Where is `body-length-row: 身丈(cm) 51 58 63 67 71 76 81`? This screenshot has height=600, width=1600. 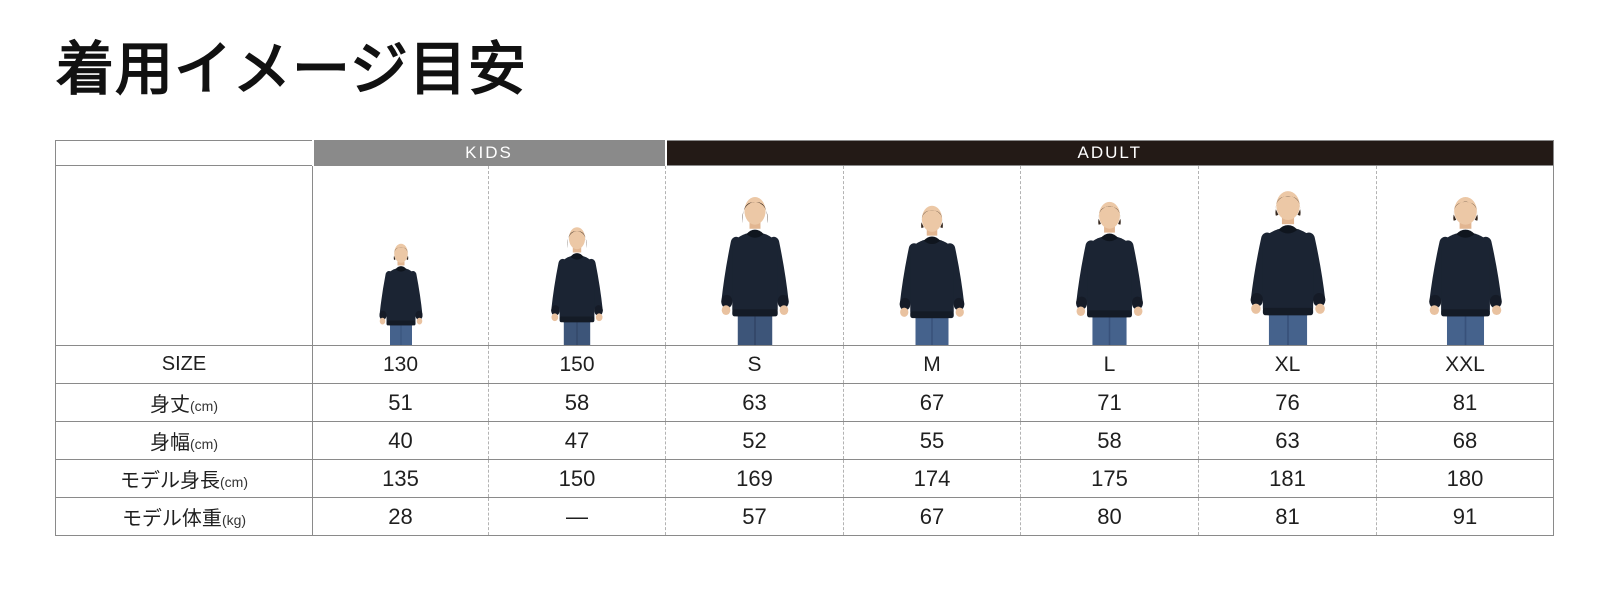 body-length-row: 身丈(cm) 51 58 63 67 71 76 81 is located at coordinates (804, 402).